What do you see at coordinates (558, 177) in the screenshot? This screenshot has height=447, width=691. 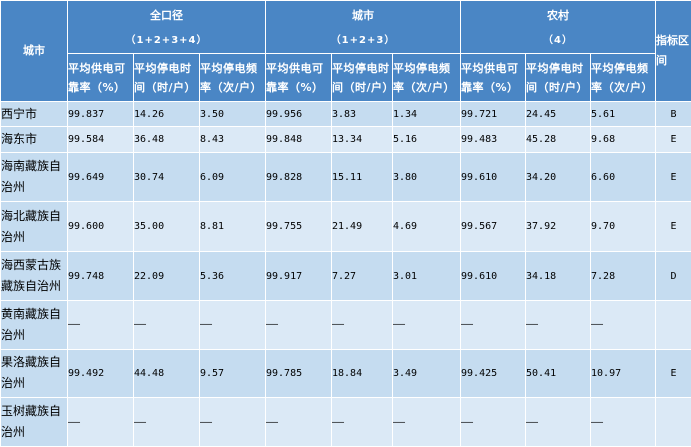 I see `value-cell: 34.20` at bounding box center [558, 177].